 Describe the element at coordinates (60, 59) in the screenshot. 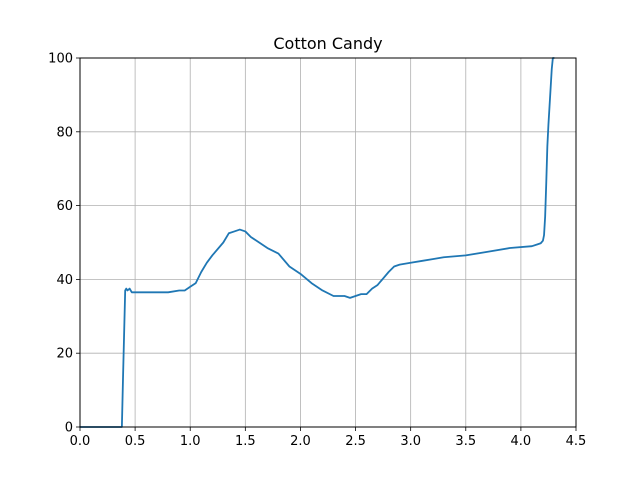

I see `y-tick-label: 100` at that location.